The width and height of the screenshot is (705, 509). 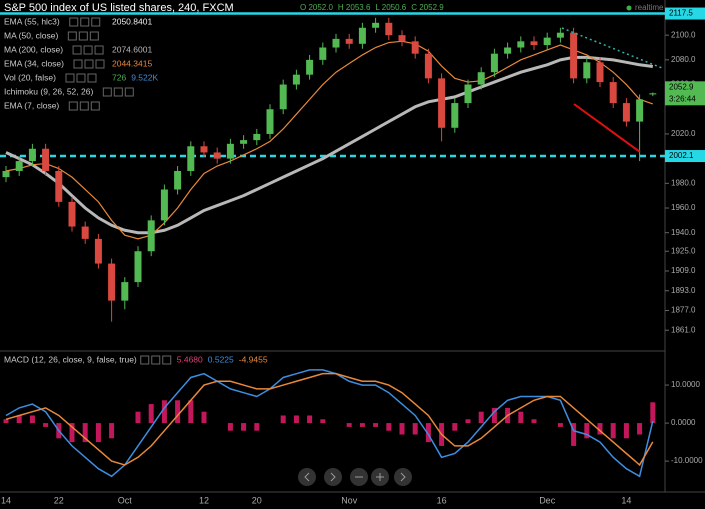 I want to click on x-tick-label: 22, so click(x=59, y=500).